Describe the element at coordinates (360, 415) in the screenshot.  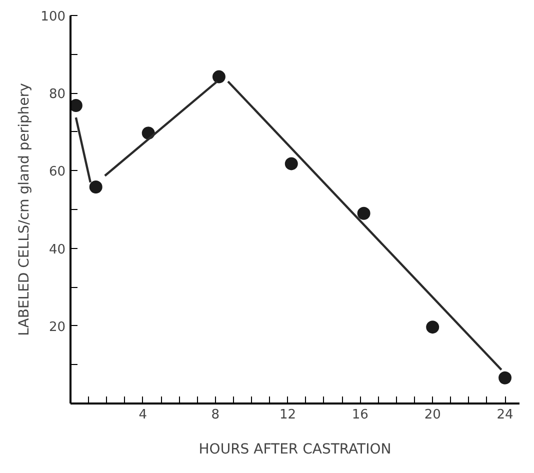
I see `x-tick-label: 16` at that location.